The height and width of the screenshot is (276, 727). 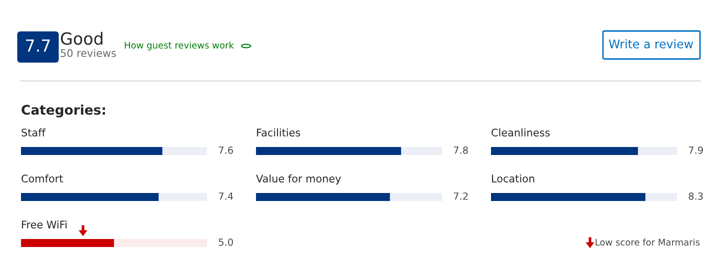 What do you see at coordinates (63, 111) in the screenshot?
I see `text: Categories:` at bounding box center [63, 111].